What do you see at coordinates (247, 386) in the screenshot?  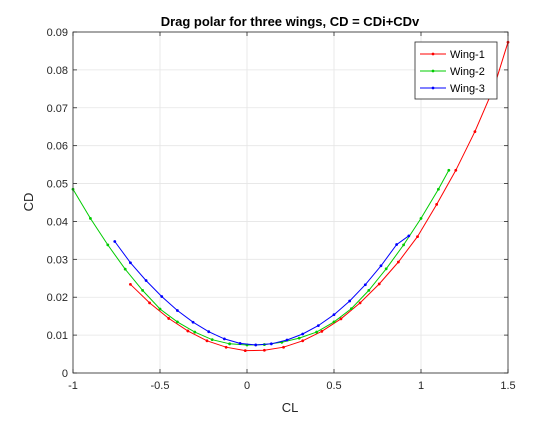 I see `x-tick-label: 0` at bounding box center [247, 386].